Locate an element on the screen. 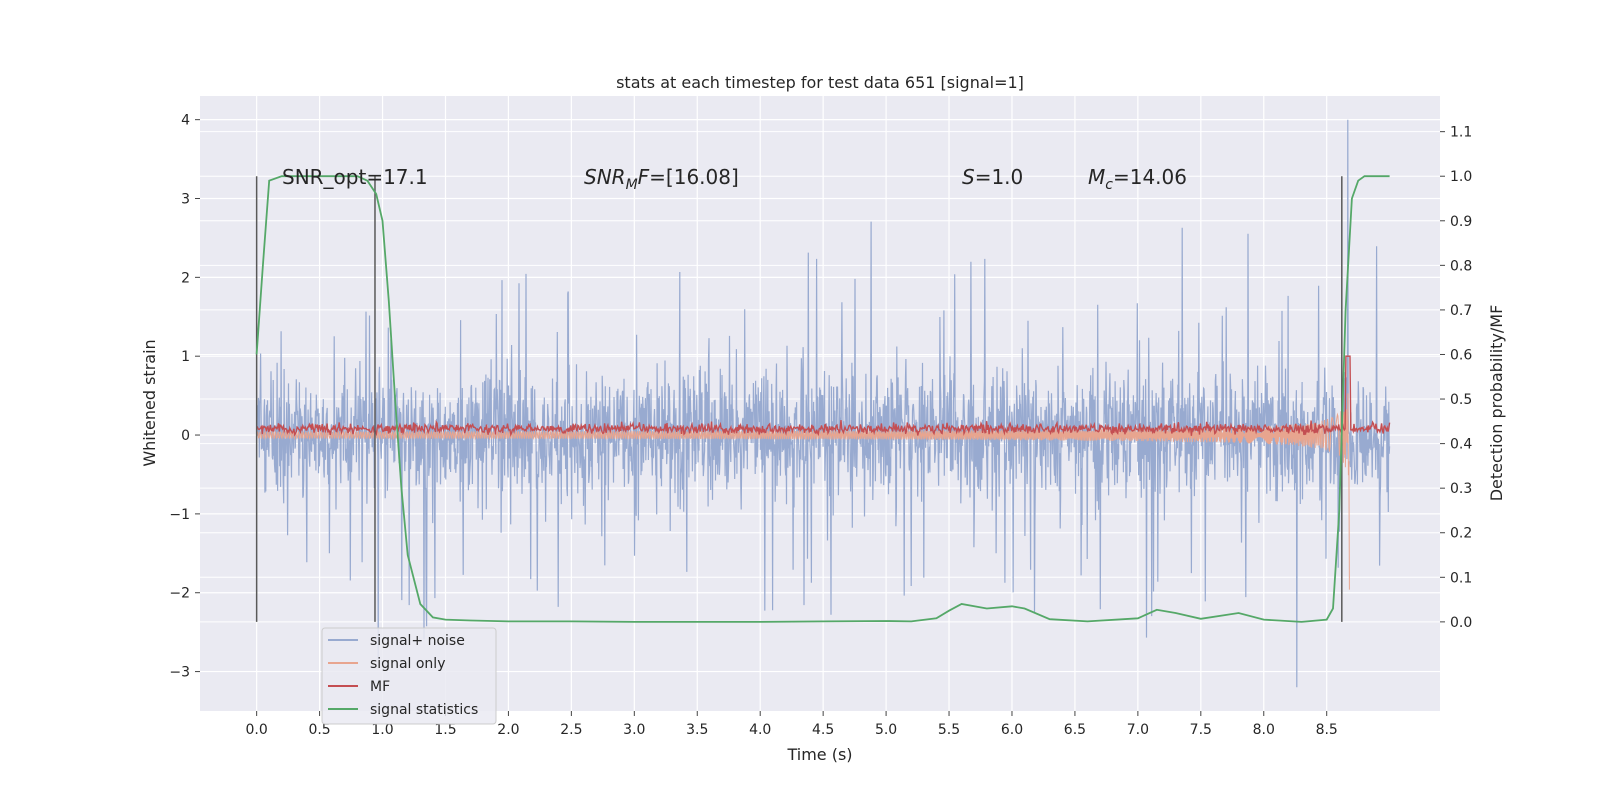  legend-label-mf: MF is located at coordinates (380, 687).